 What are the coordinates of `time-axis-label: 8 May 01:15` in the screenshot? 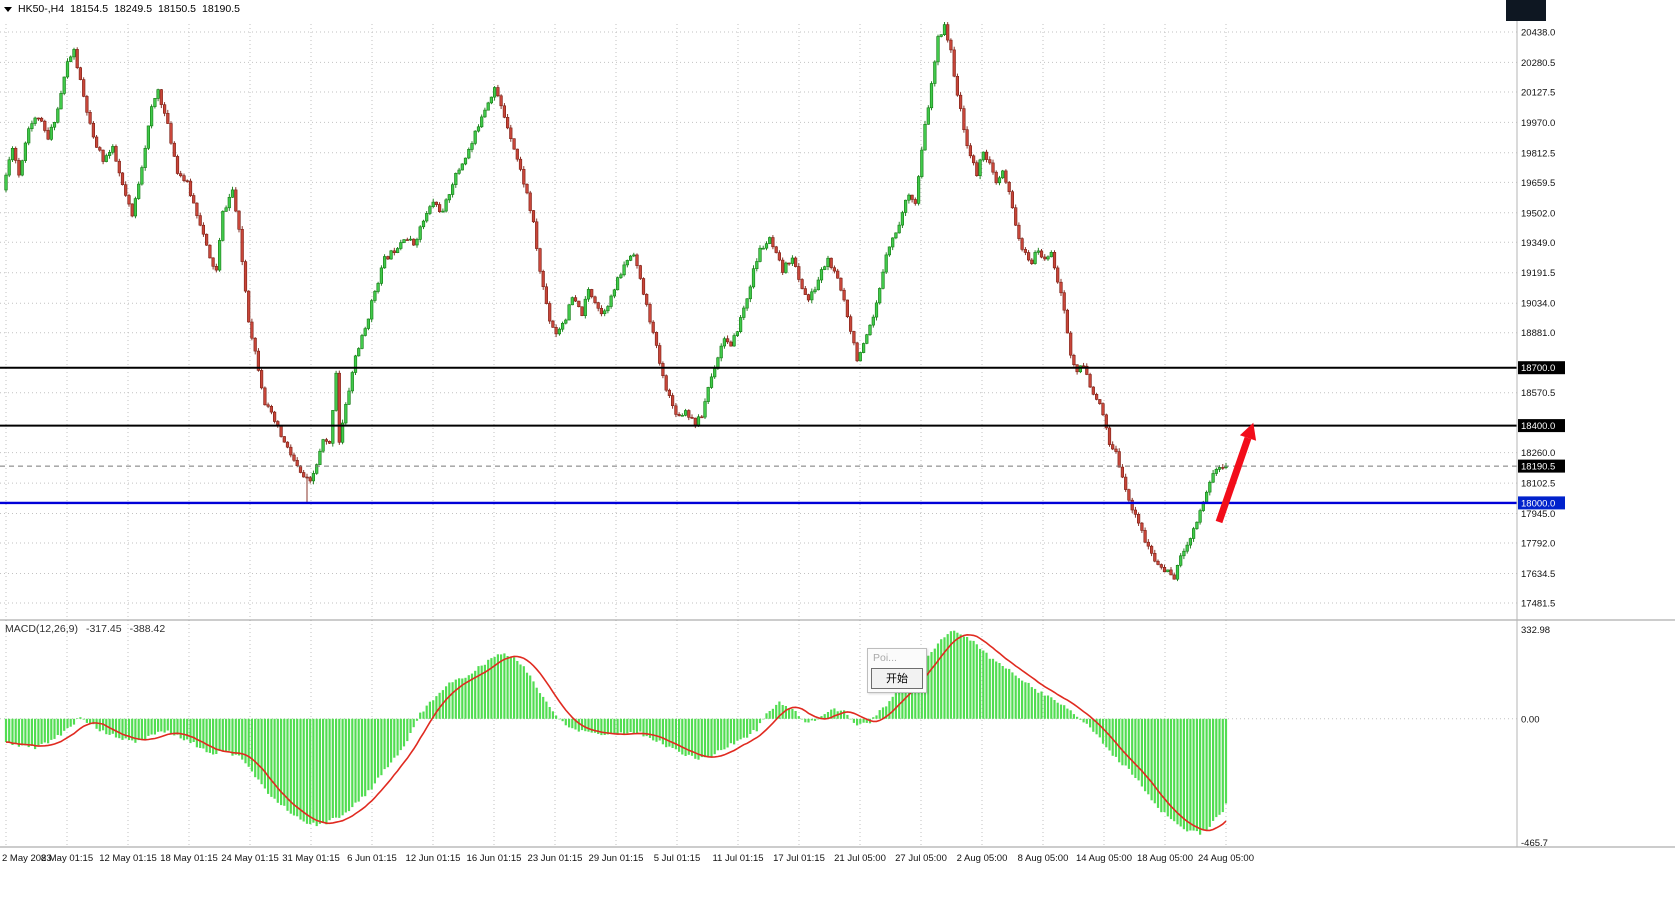 It's located at (67, 858).